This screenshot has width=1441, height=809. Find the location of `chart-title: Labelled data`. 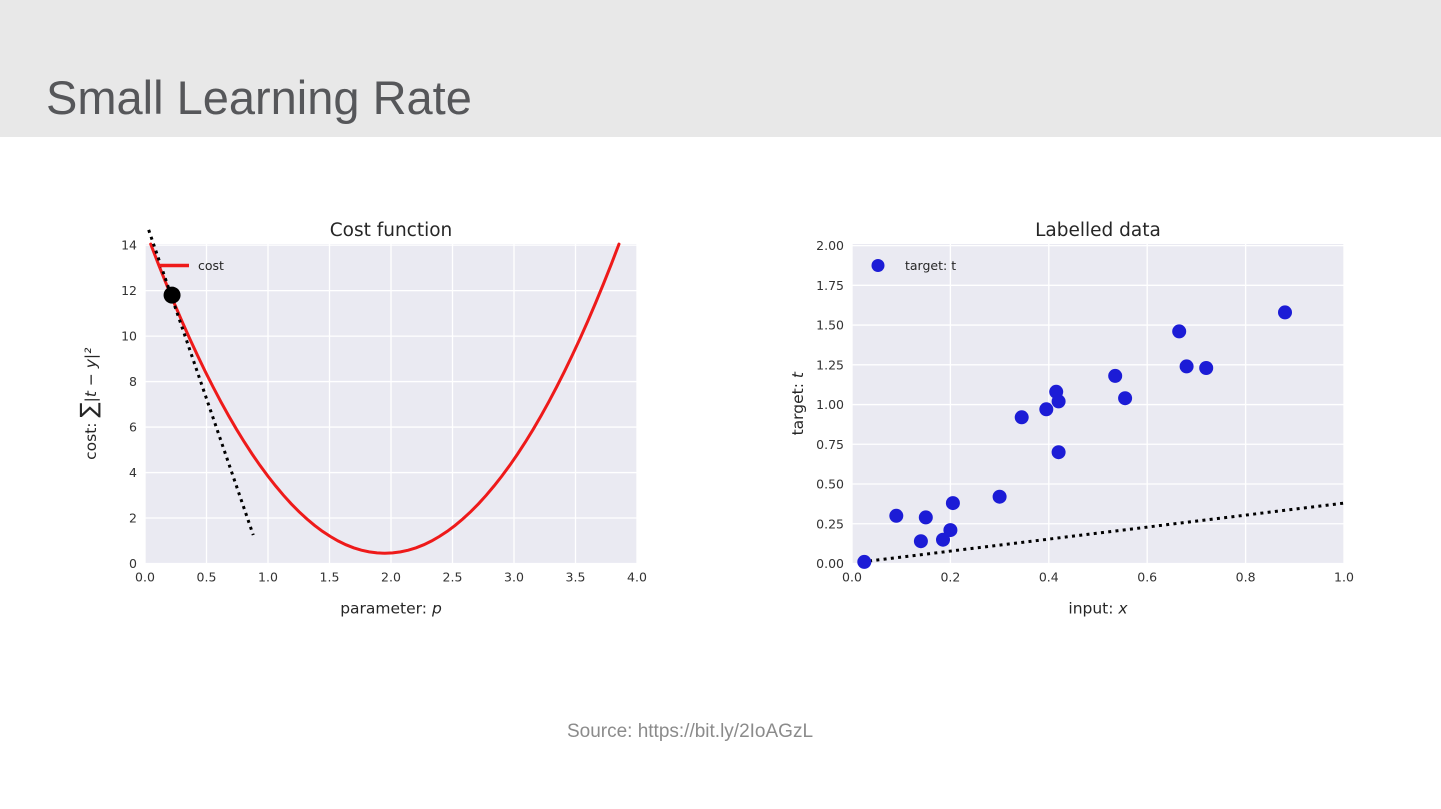

chart-title: Labelled data is located at coordinates (1098, 230).